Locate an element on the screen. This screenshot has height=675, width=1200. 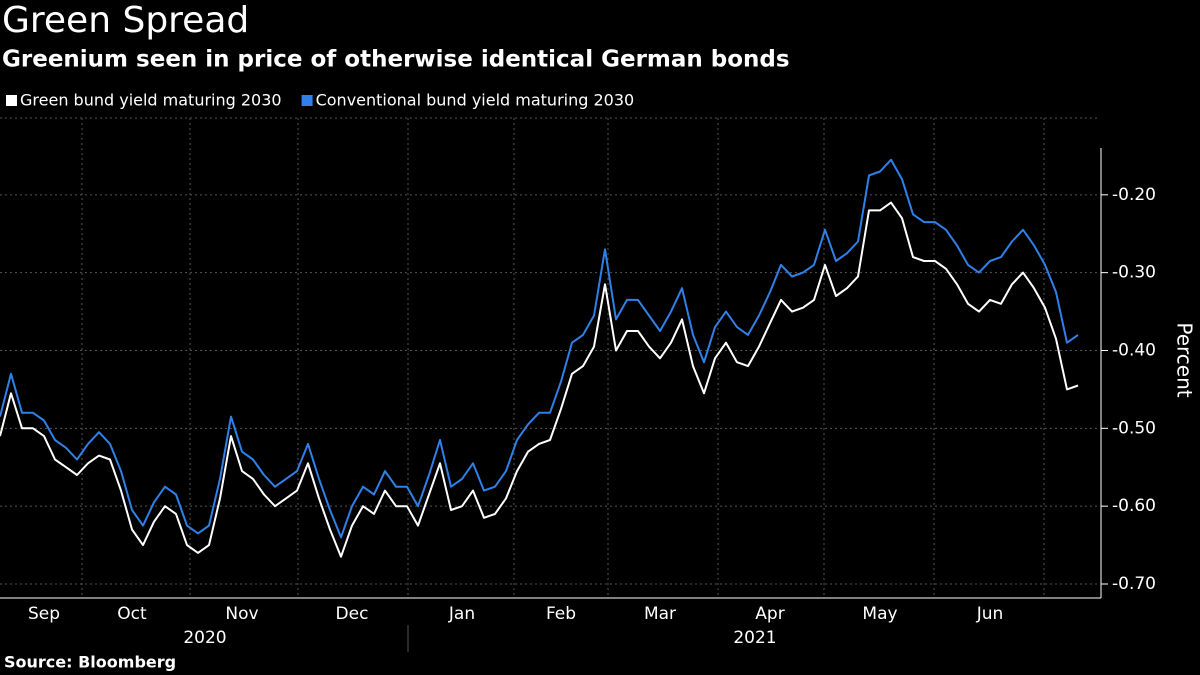
year-label: 2021 is located at coordinates (754, 638).